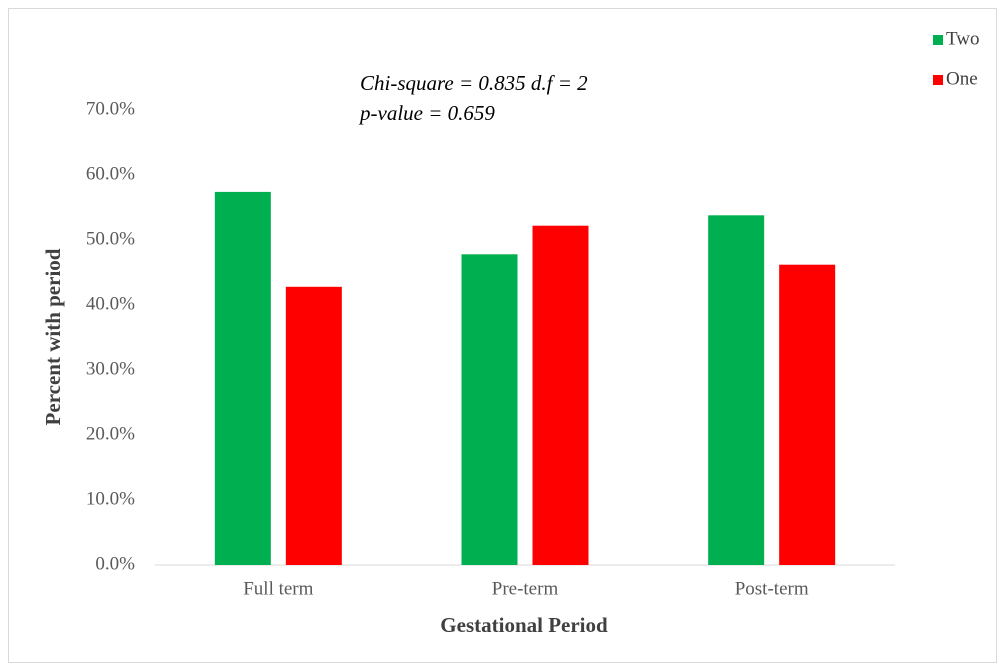  I want to click on y-axis-label: Percent with period, so click(53, 336).